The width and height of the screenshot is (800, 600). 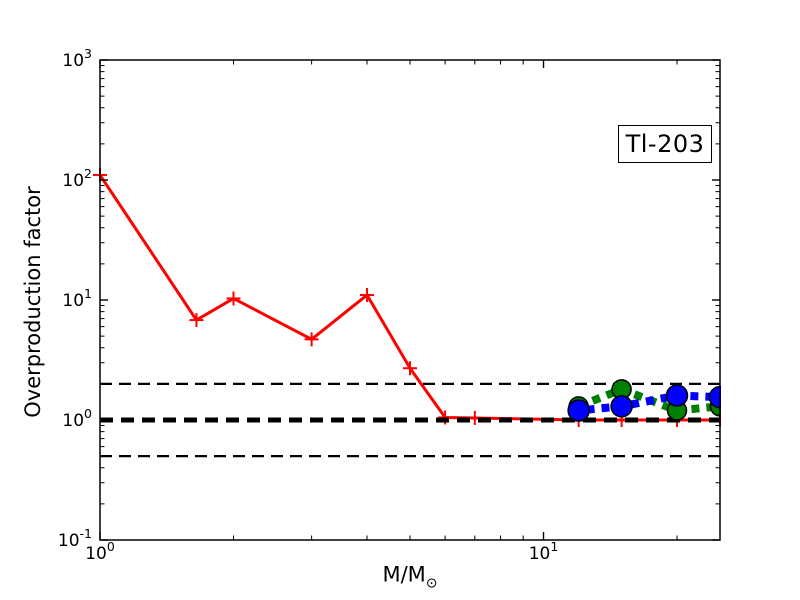 What do you see at coordinates (544, 551) in the screenshot?
I see `x-tick-label: 10¹` at bounding box center [544, 551].